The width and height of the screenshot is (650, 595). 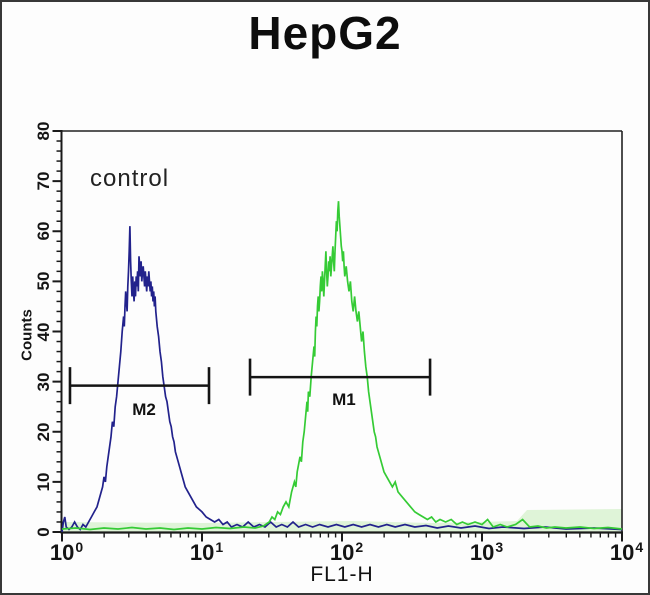 I want to click on y-axis-tick-label: 10, so click(x=43, y=482).